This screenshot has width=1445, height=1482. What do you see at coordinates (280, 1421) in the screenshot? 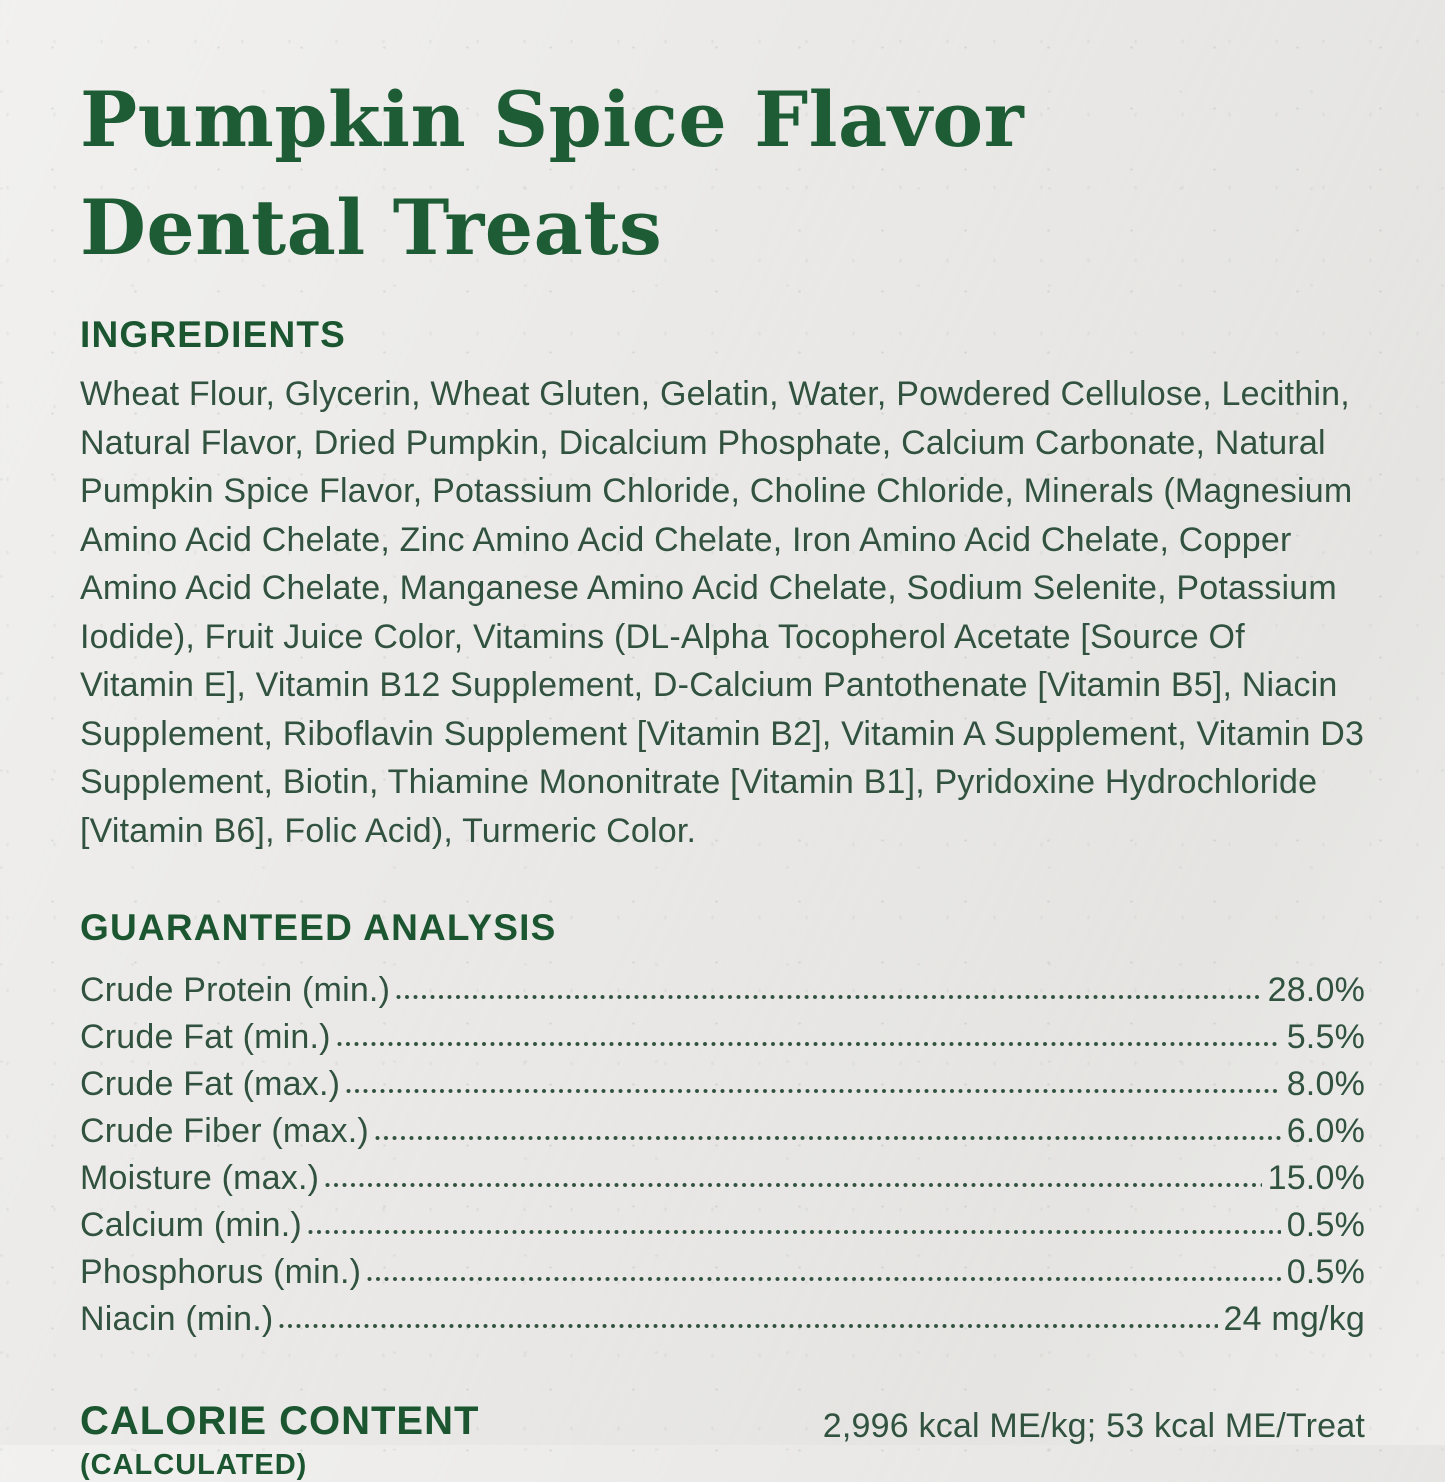
I see `calorie-content-heading: CALORIE CONTENT` at bounding box center [280, 1421].